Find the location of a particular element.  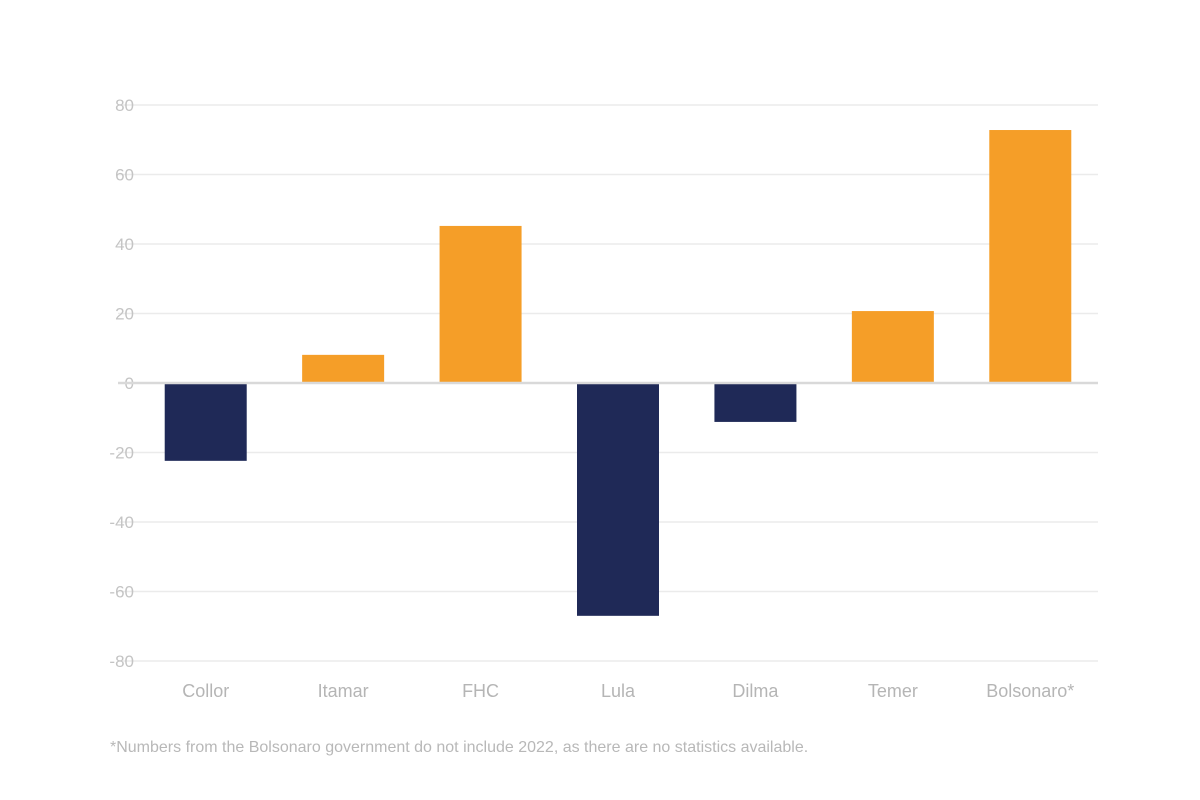

y-tick-label: 20 is located at coordinates (124, 314).